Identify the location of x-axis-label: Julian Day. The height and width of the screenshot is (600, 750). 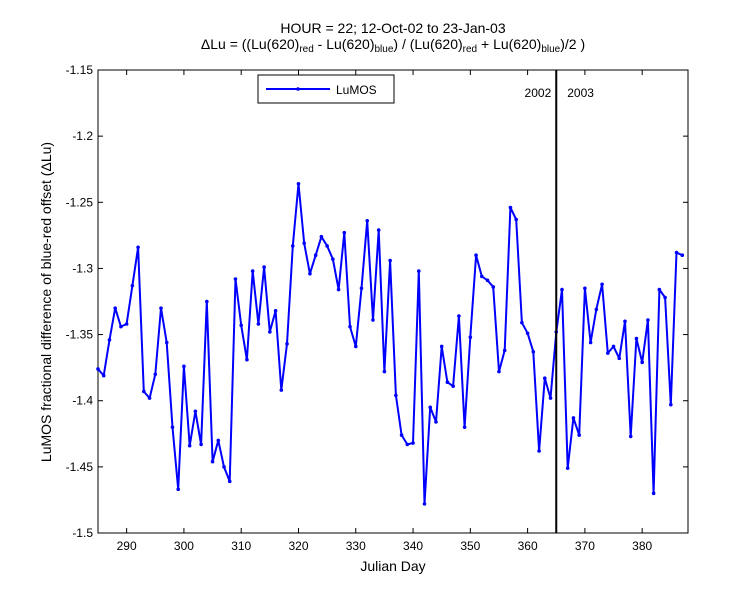
(393, 566).